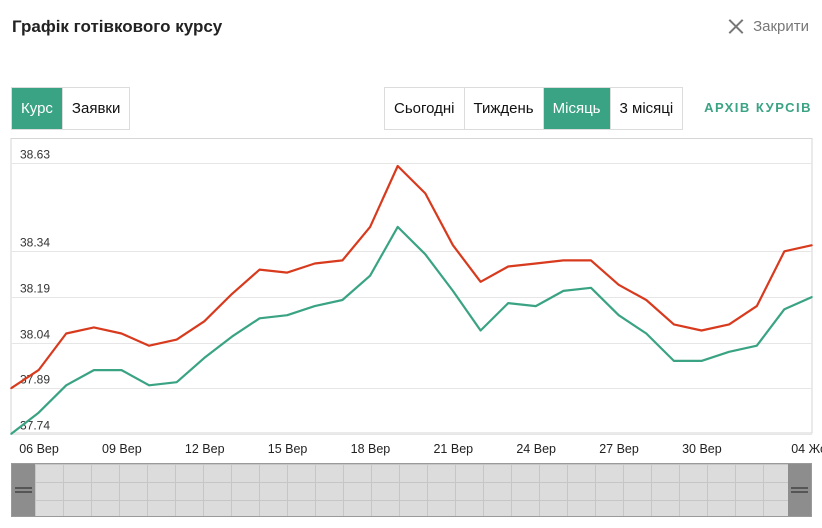  Describe the element at coordinates (117, 26) in the screenshot. I see `chart-title: Графік готівкового курсу` at that location.